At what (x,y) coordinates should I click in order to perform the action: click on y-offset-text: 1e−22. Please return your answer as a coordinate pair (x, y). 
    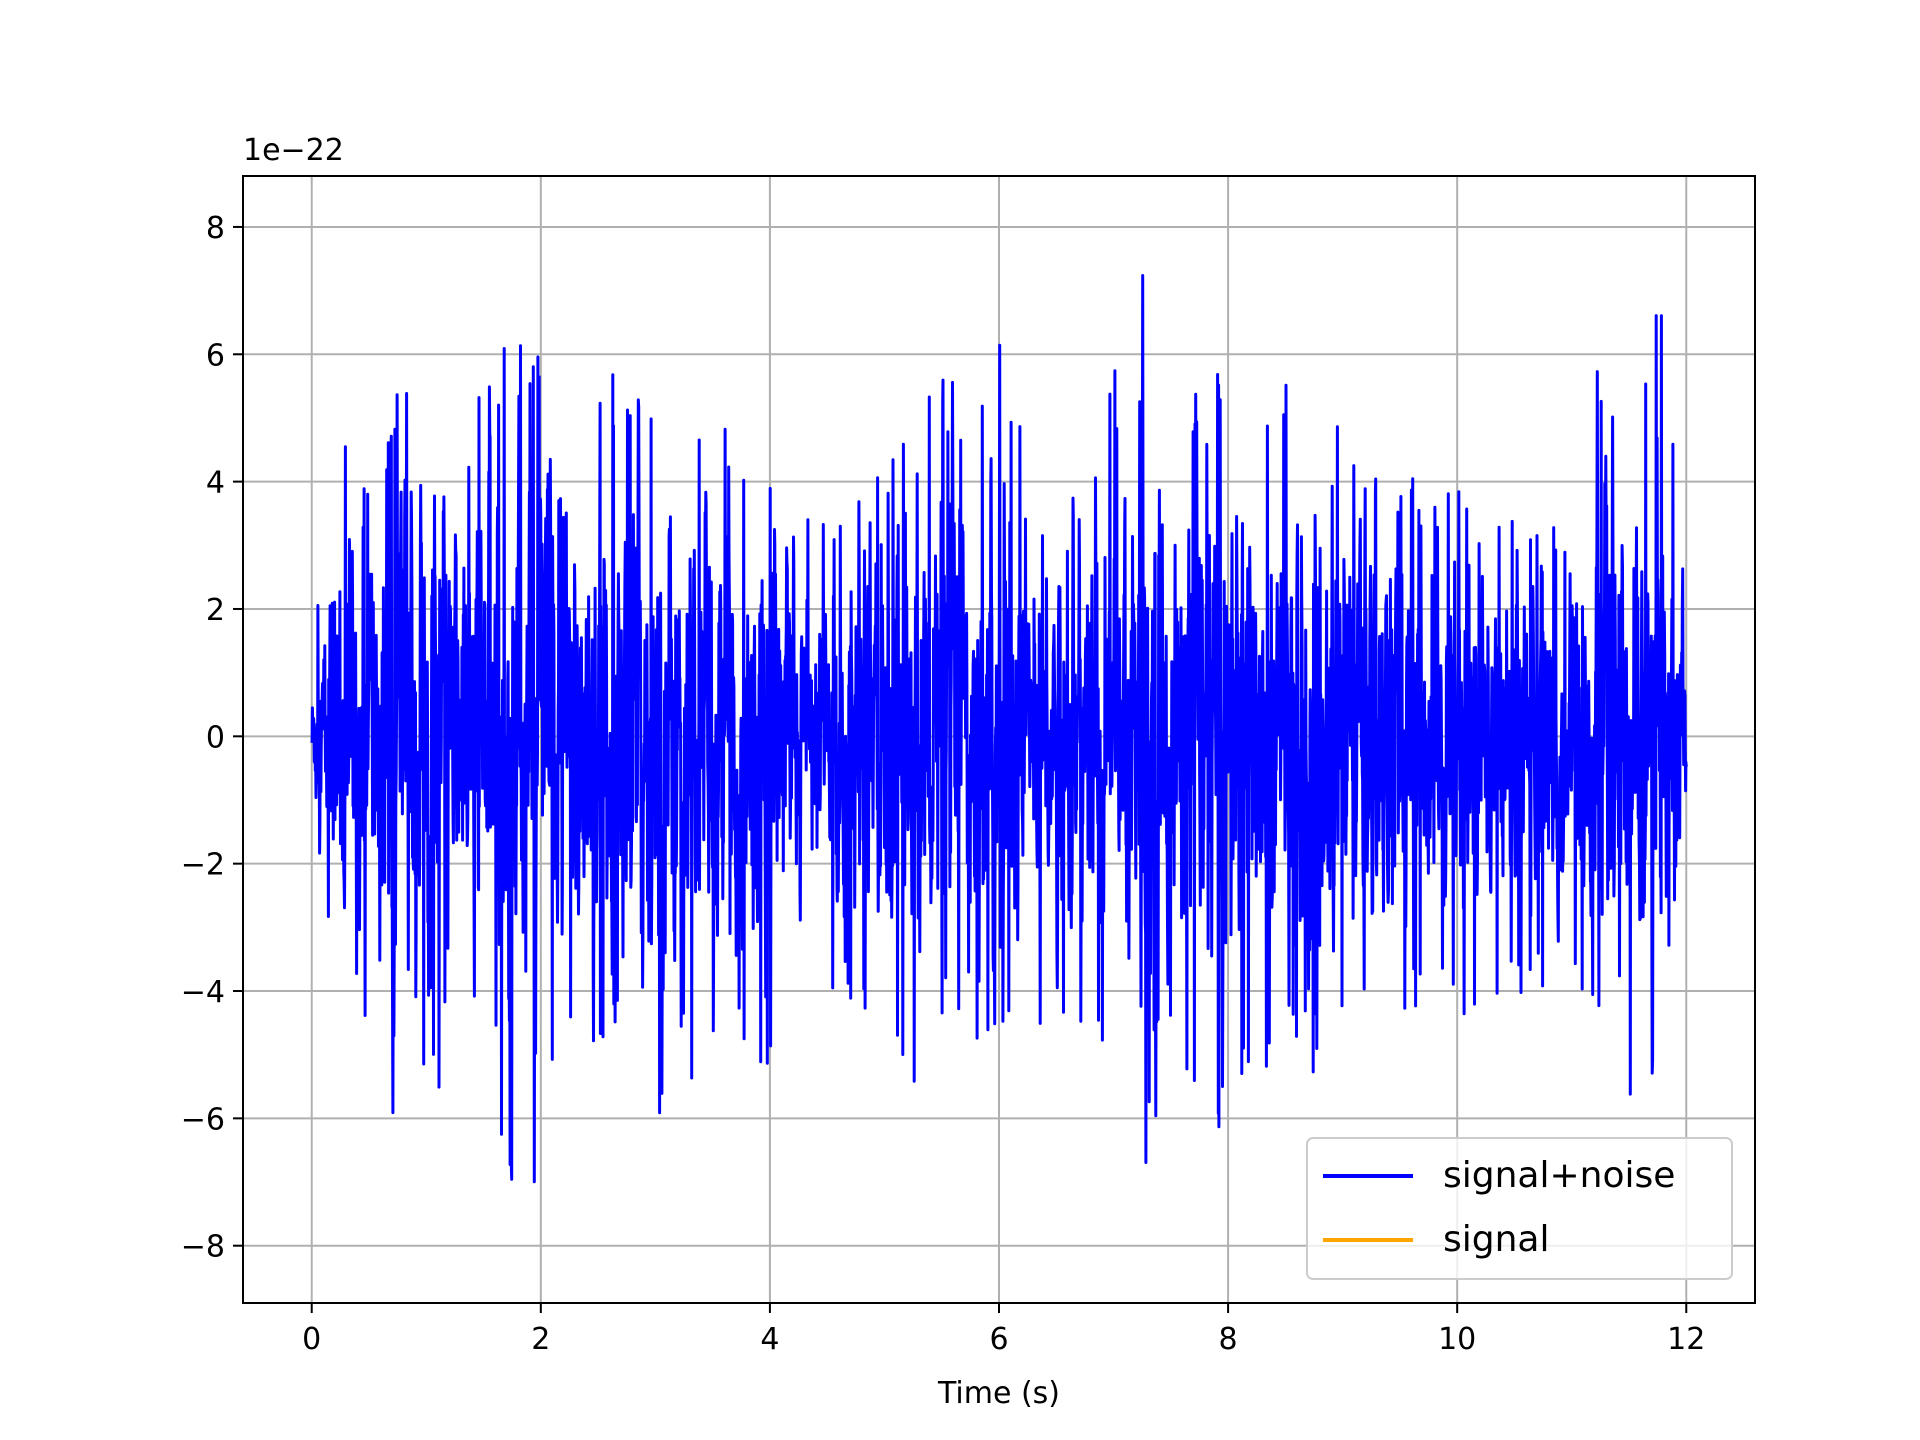
    Looking at the image, I should click on (293, 150).